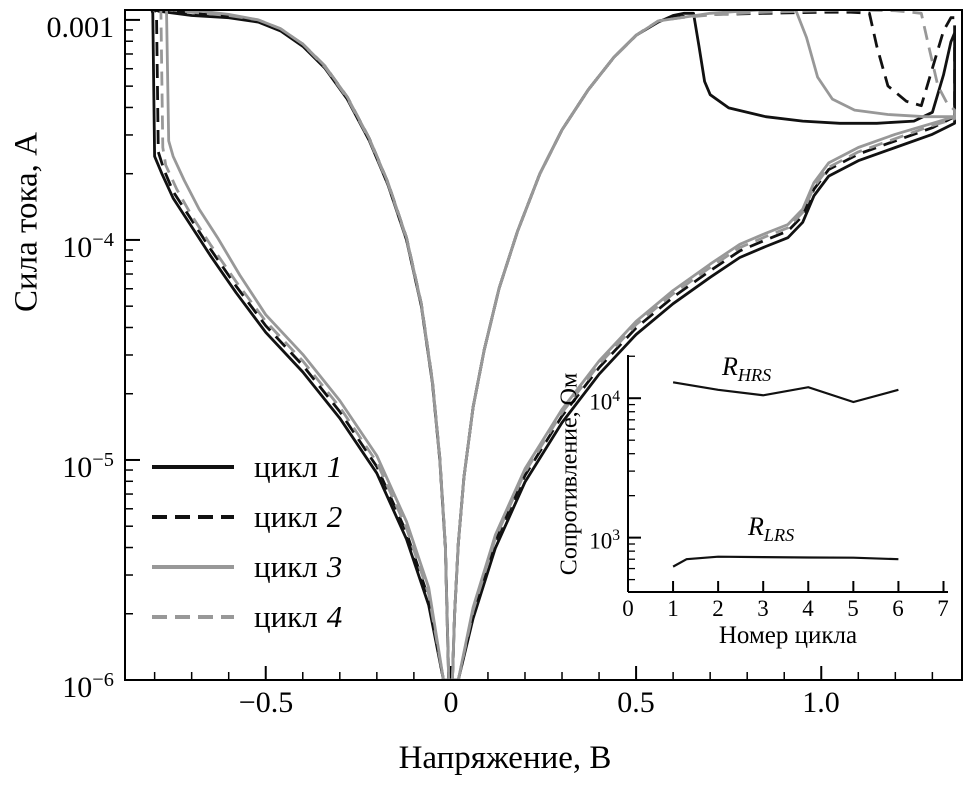  Describe the element at coordinates (747, 369) in the screenshot. I see `annotation-r-hrs: RHRS` at that location.